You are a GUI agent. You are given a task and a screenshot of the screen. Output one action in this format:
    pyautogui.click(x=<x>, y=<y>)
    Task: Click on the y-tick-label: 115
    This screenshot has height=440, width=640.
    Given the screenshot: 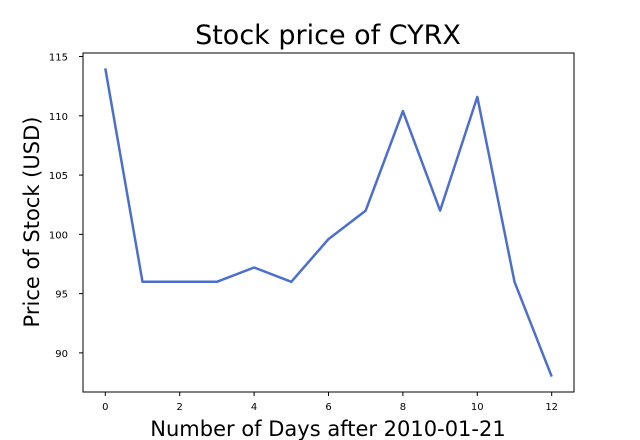 What is the action you would take?
    pyautogui.click(x=58, y=58)
    